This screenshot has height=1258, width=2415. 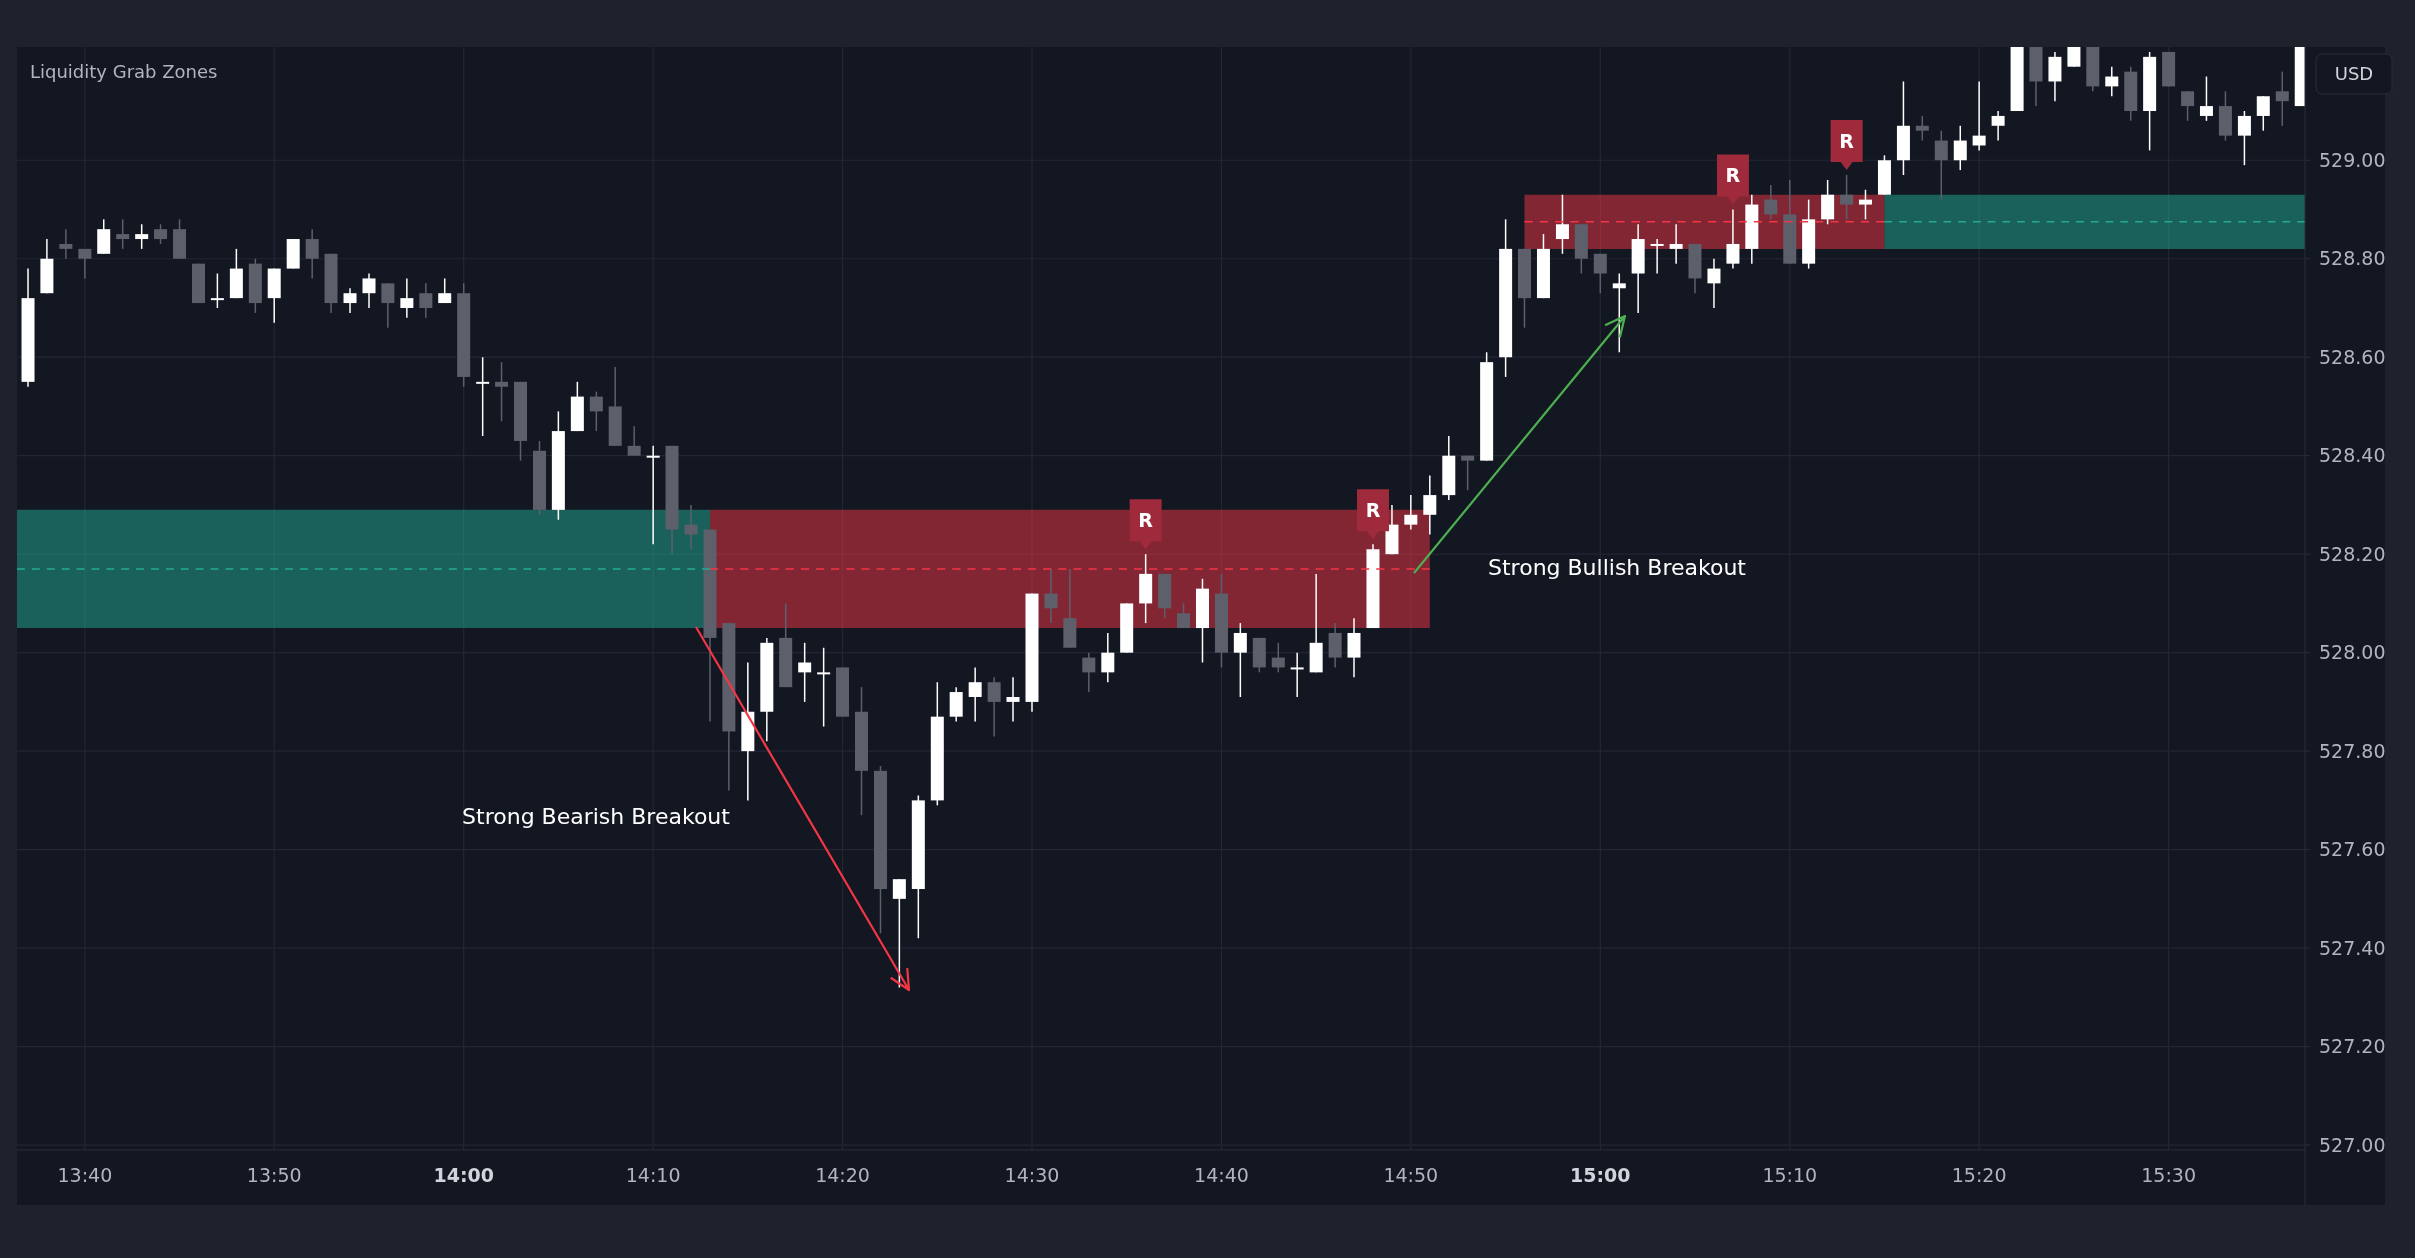 I want to click on x-tick-label: 14:50, so click(x=1411, y=1175).